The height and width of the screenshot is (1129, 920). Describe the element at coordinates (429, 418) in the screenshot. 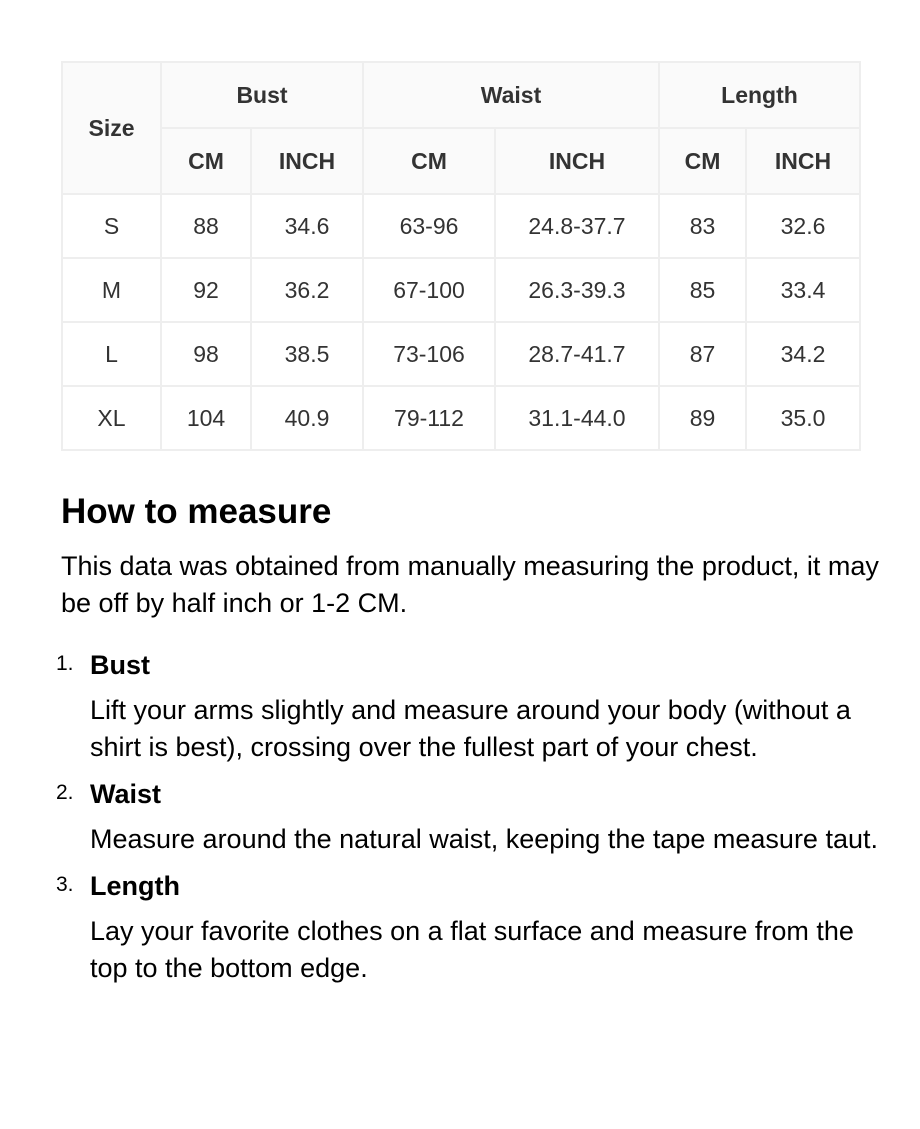

I see `value-cell: 79-112` at that location.